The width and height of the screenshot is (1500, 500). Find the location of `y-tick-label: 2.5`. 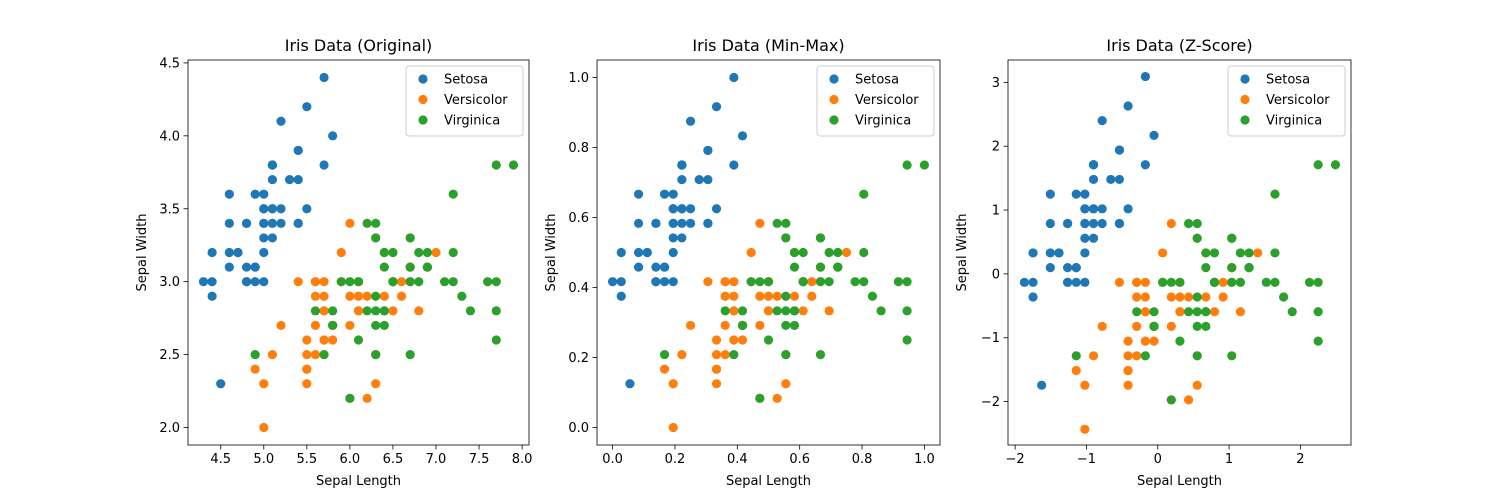

y-tick-label: 2.5 is located at coordinates (169, 355).